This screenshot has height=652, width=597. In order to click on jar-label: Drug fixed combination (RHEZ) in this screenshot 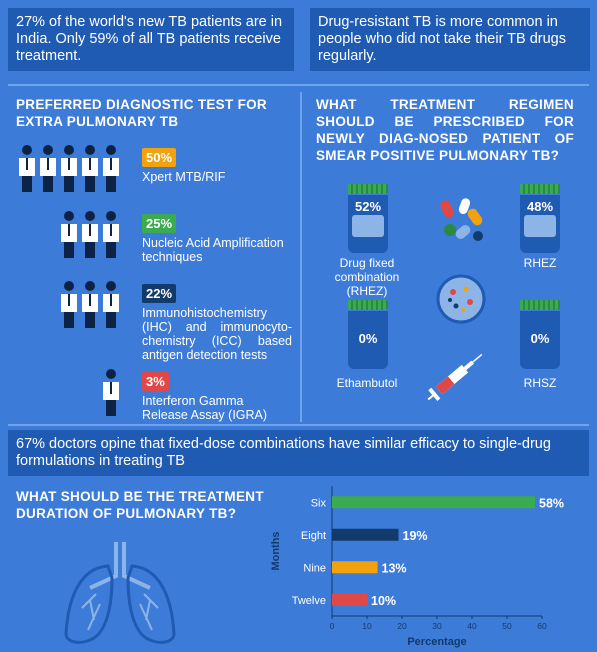, I will do `click(367, 277)`.